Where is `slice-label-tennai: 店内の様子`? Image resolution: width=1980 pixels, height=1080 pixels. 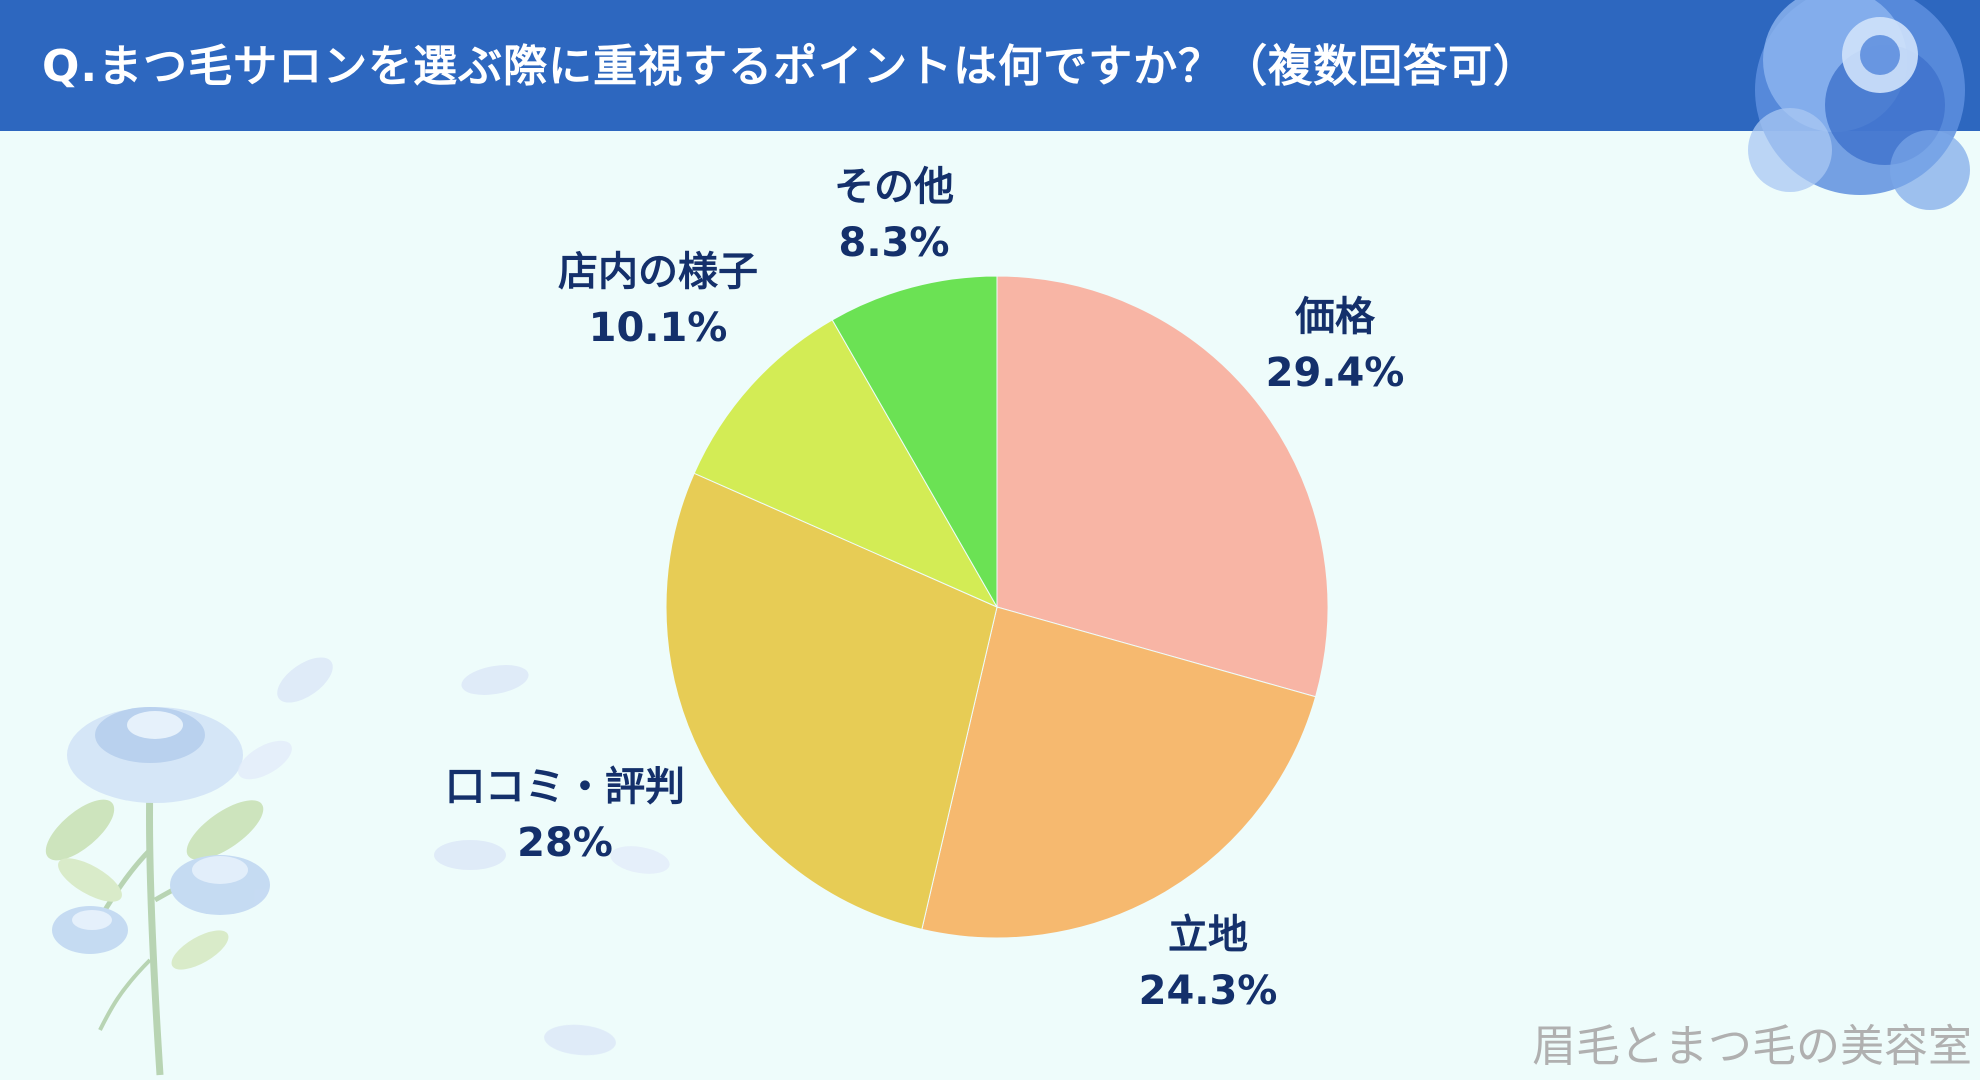 slice-label-tennai: 店内の様子 is located at coordinates (658, 272).